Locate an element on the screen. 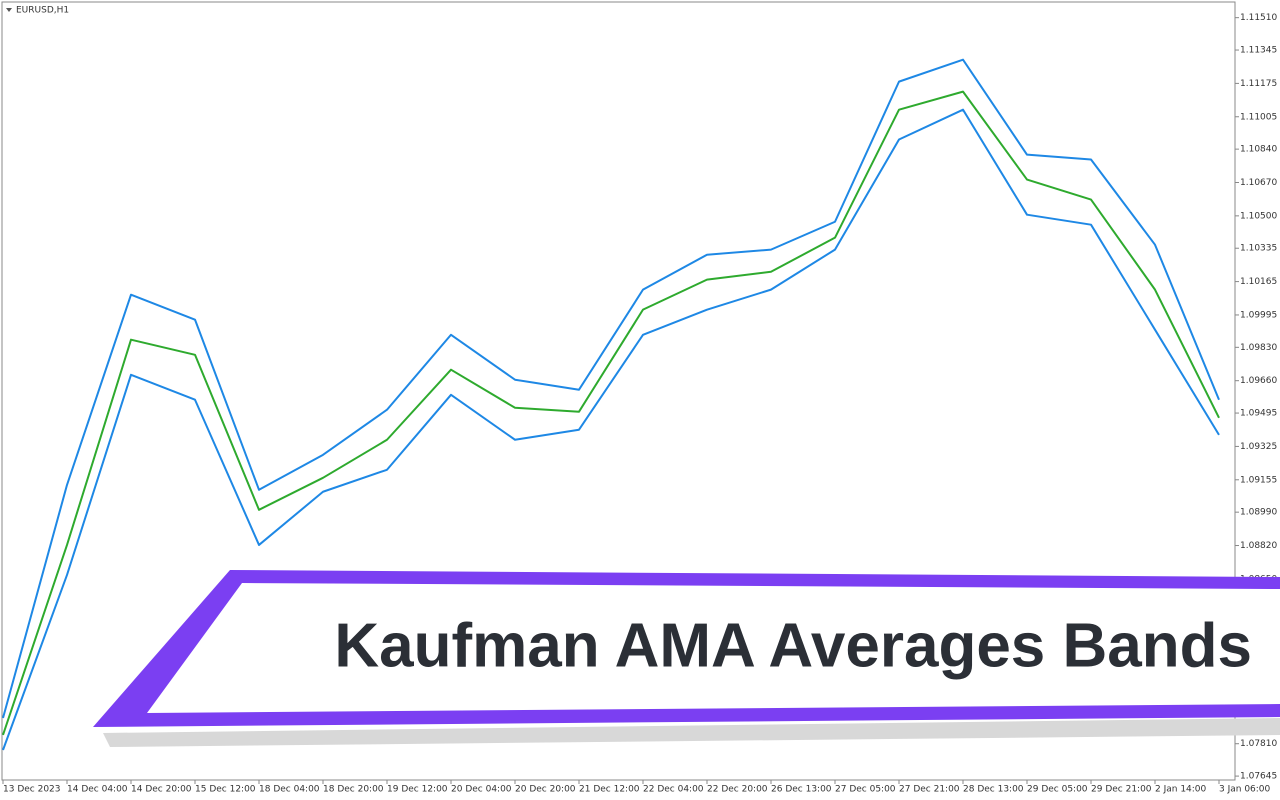 The height and width of the screenshot is (800, 1280). y-tick-label: 1.07810 is located at coordinates (1258, 744).